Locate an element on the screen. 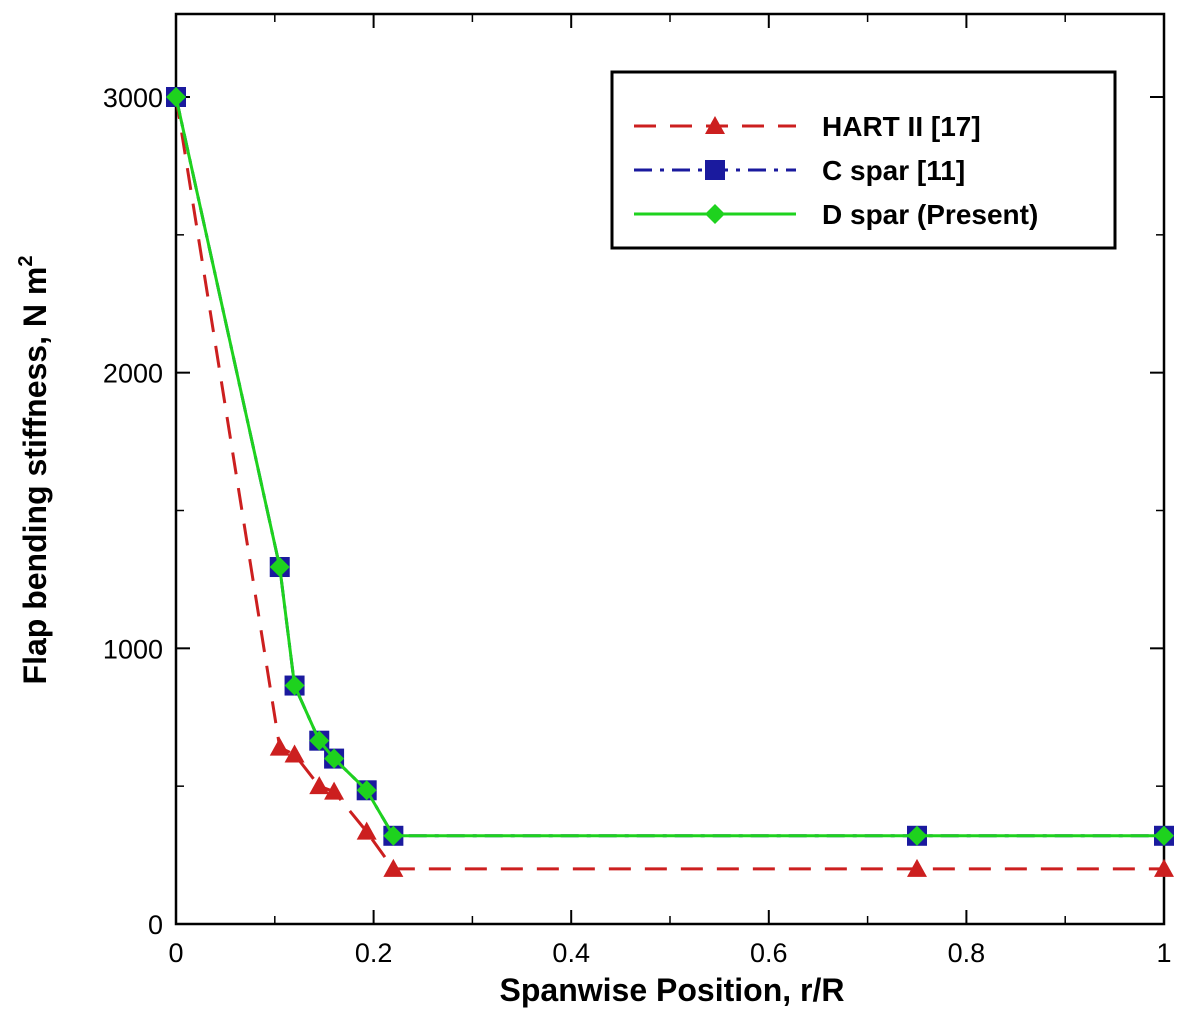 The image size is (1181, 1015). y-tick-label: 0 is located at coordinates (155, 925).